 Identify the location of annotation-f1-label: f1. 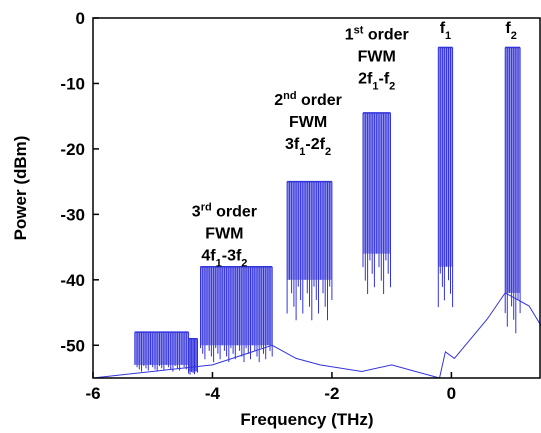
(445, 31).